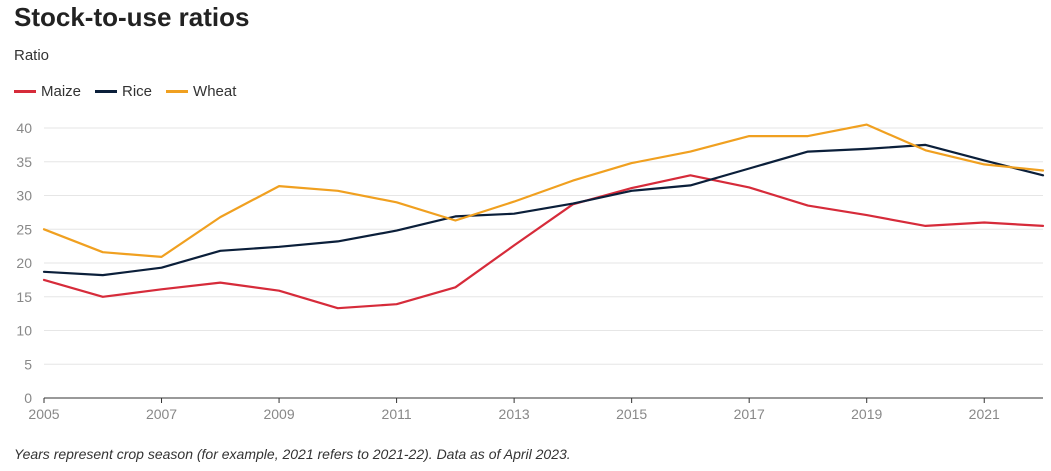 This screenshot has width=1051, height=471. Describe the element at coordinates (132, 17) in the screenshot. I see `chart-title: Stock-to-use ratios` at that location.